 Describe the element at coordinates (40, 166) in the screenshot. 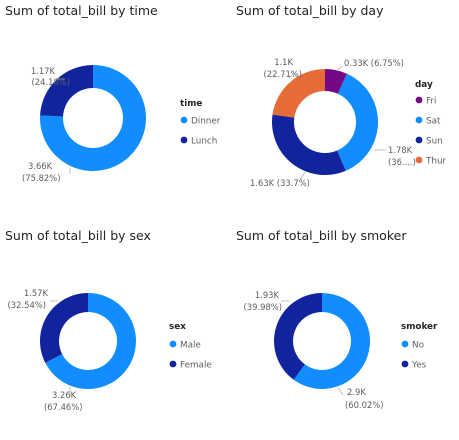

I see `data-label-value: 3.66K` at that location.